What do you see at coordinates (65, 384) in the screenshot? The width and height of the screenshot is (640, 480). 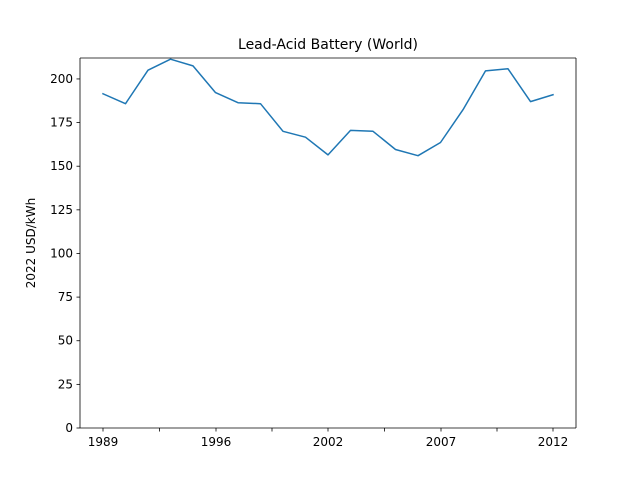 I see `y-tick-label: 25` at bounding box center [65, 384].